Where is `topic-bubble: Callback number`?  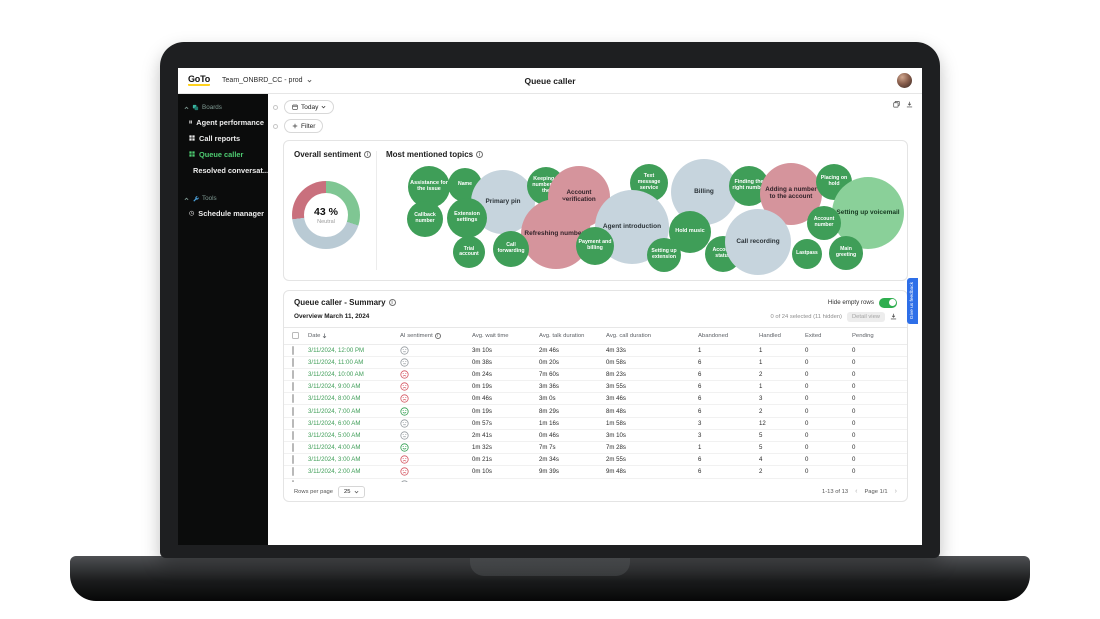 topic-bubble: Callback number is located at coordinates (425, 219).